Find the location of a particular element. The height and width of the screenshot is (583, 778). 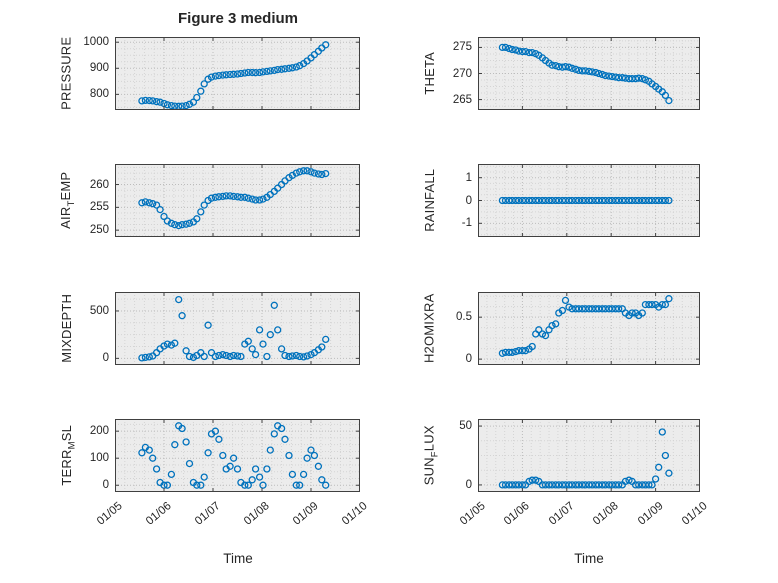

y-axis-label-sub: F is located at coordinates (435, 454).